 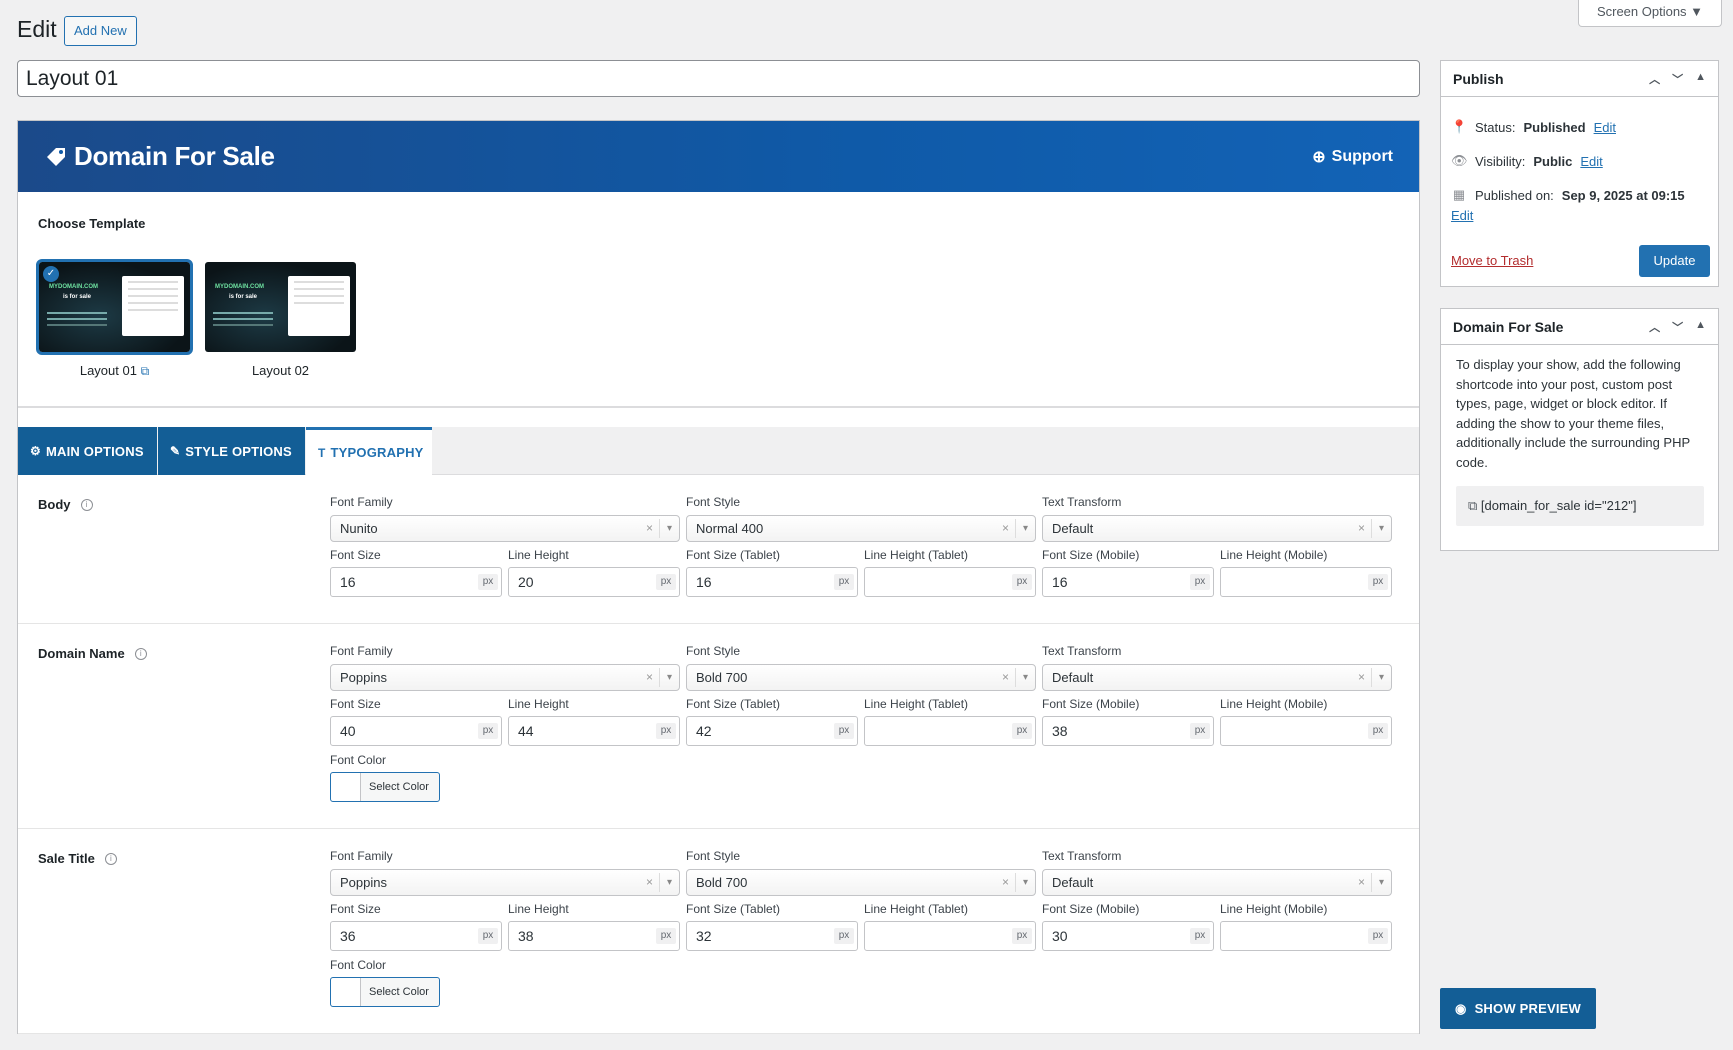 I want to click on edit-date-link: Edit, so click(x=1462, y=215).